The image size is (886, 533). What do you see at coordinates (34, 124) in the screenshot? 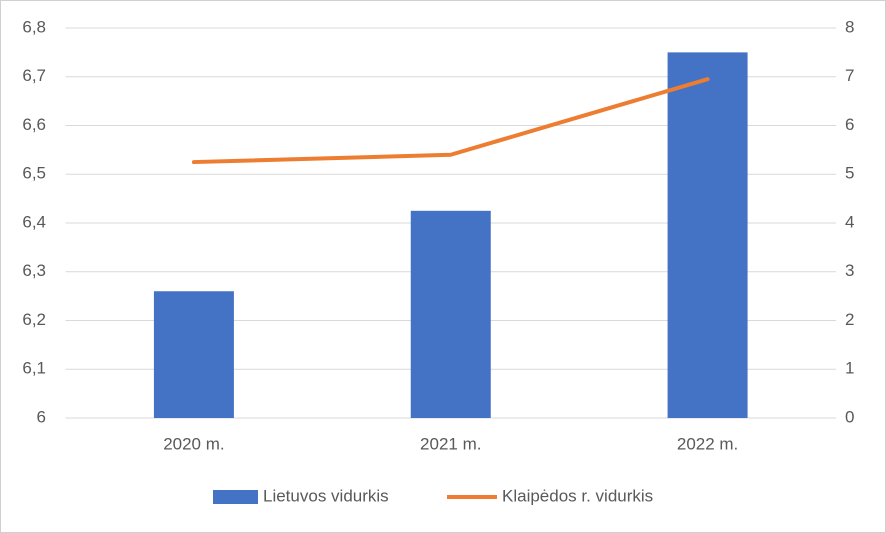
I see `y-tick-label: 6,6` at bounding box center [34, 124].